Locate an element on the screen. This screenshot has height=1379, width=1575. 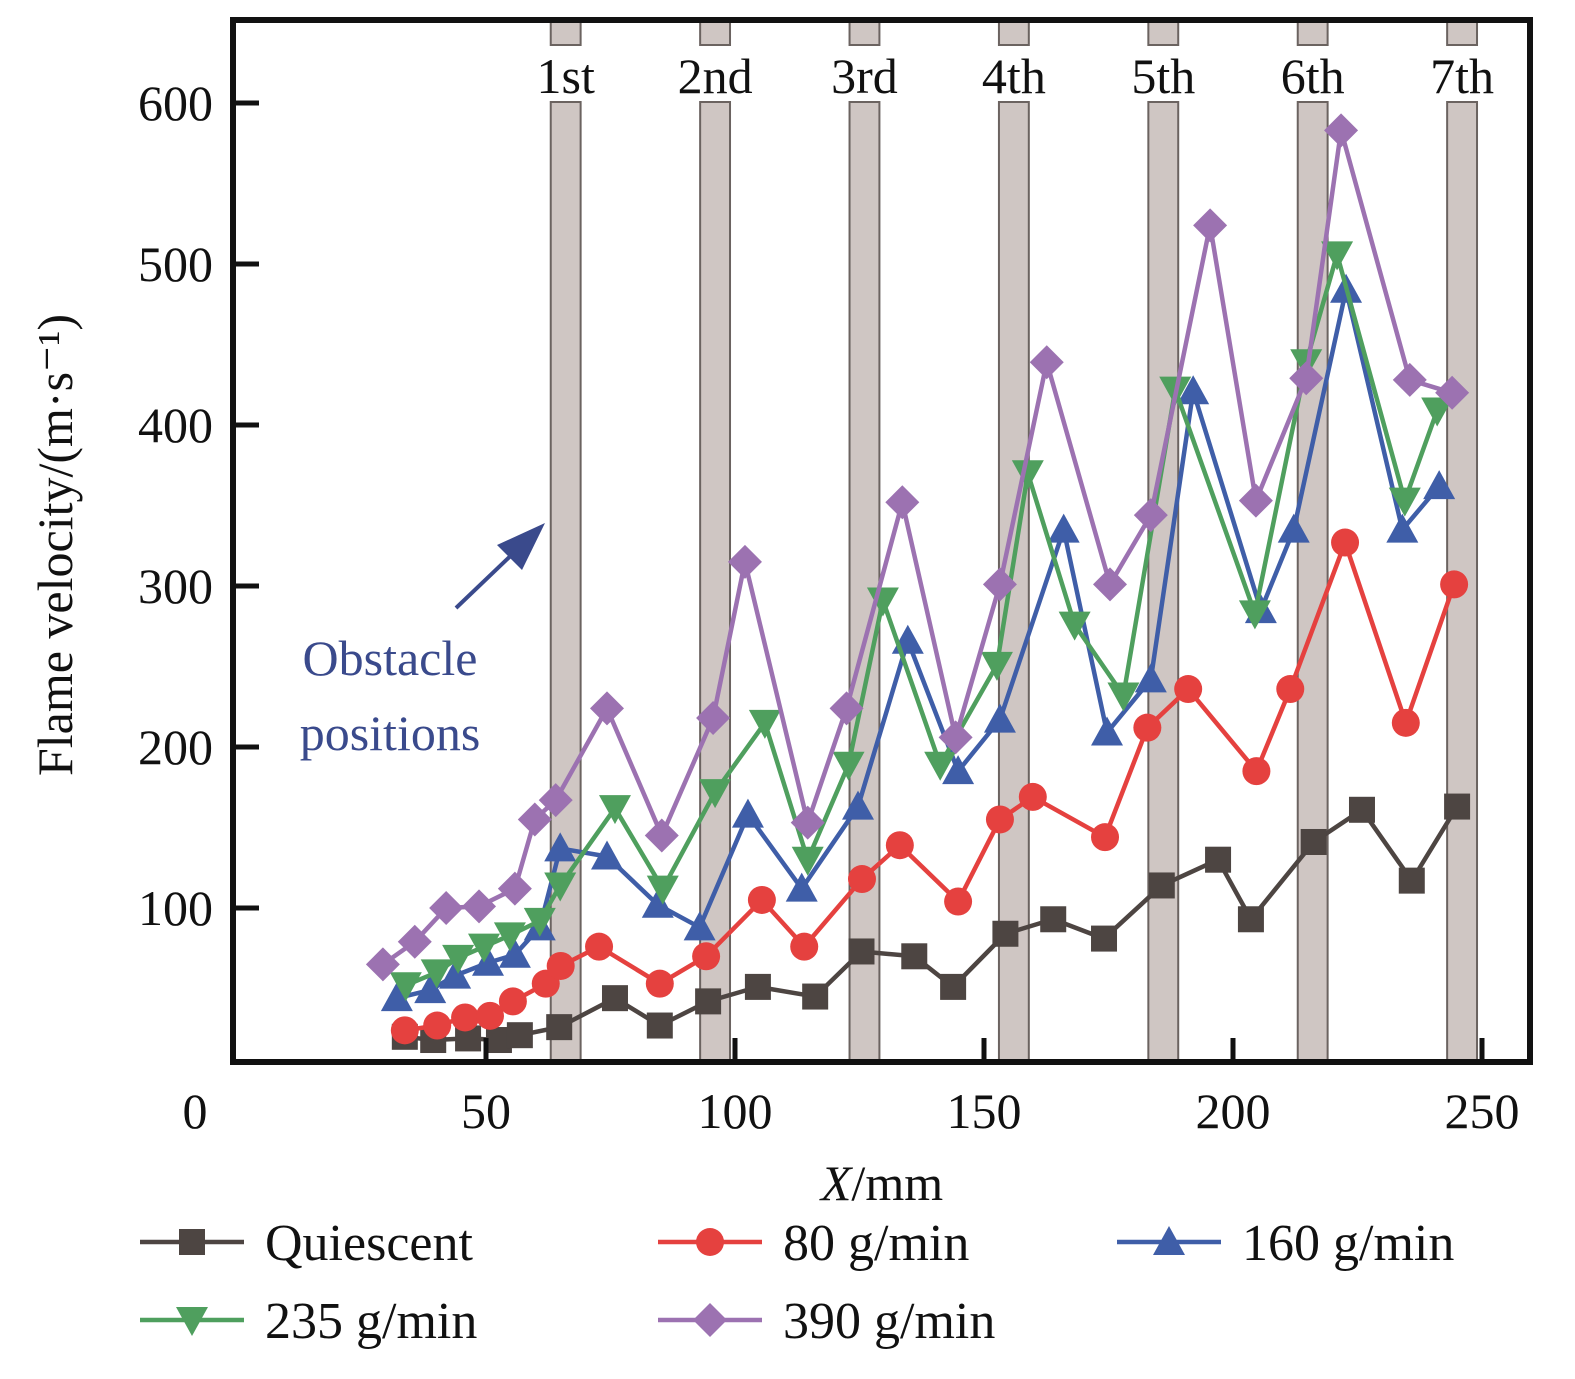
x-tick-label: 200 is located at coordinates (1233, 1111).